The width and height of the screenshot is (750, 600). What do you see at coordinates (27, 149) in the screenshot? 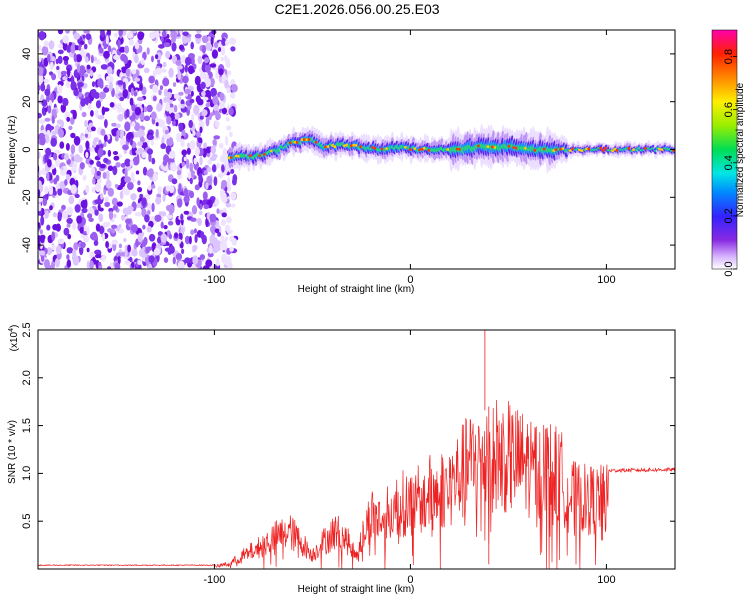
I see `spectrogram-y-tick-label: 0` at bounding box center [27, 149].